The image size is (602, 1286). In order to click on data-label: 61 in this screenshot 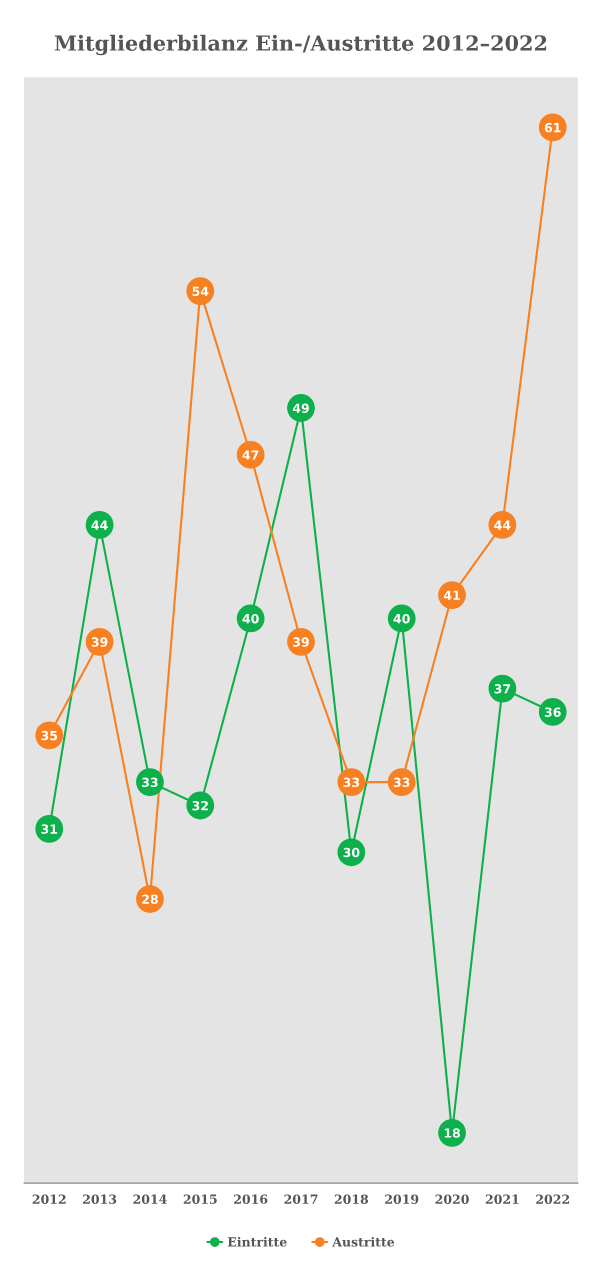, I will do `click(552, 127)`.